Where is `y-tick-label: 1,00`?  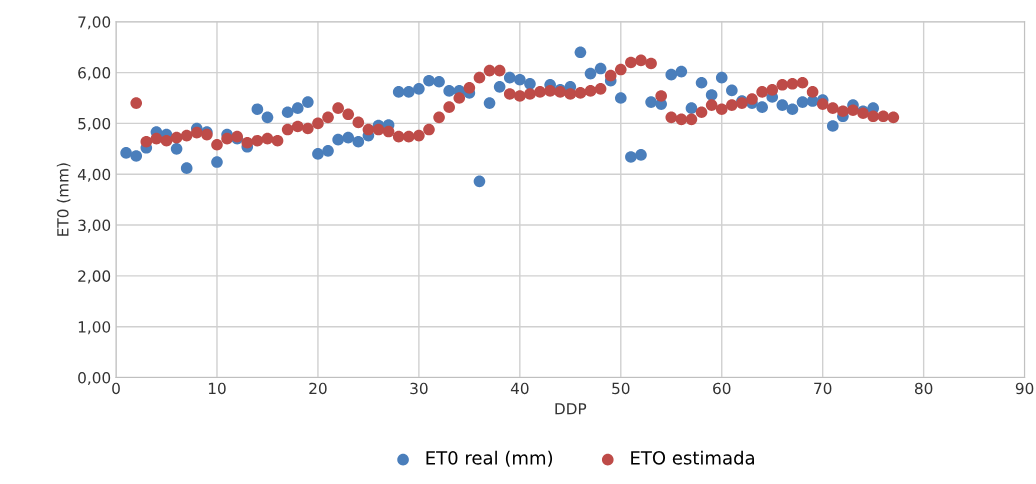 y-tick-label: 1,00 is located at coordinates (94, 328).